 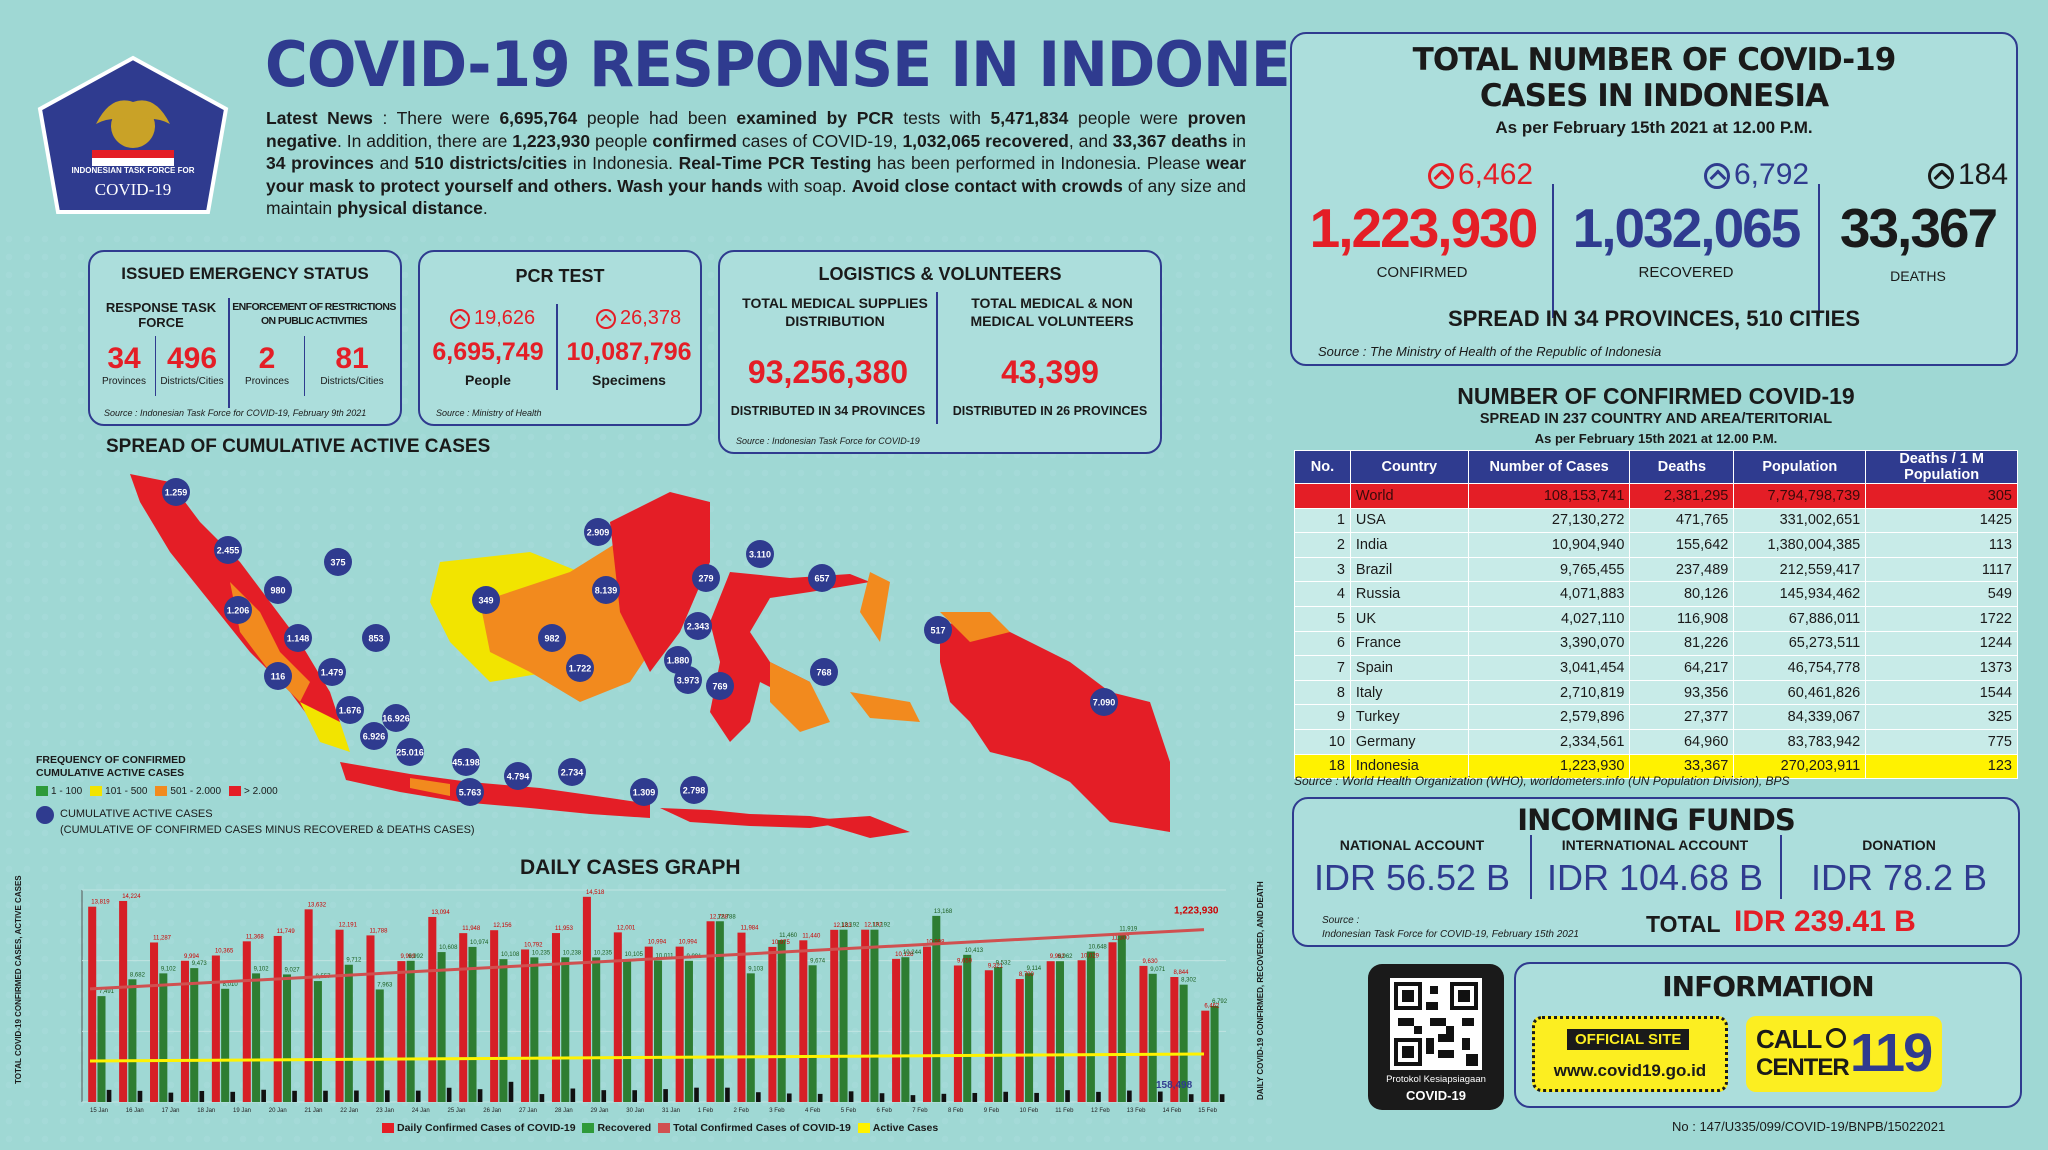 I want to click on bubble-label: 6.926, so click(x=374, y=737).